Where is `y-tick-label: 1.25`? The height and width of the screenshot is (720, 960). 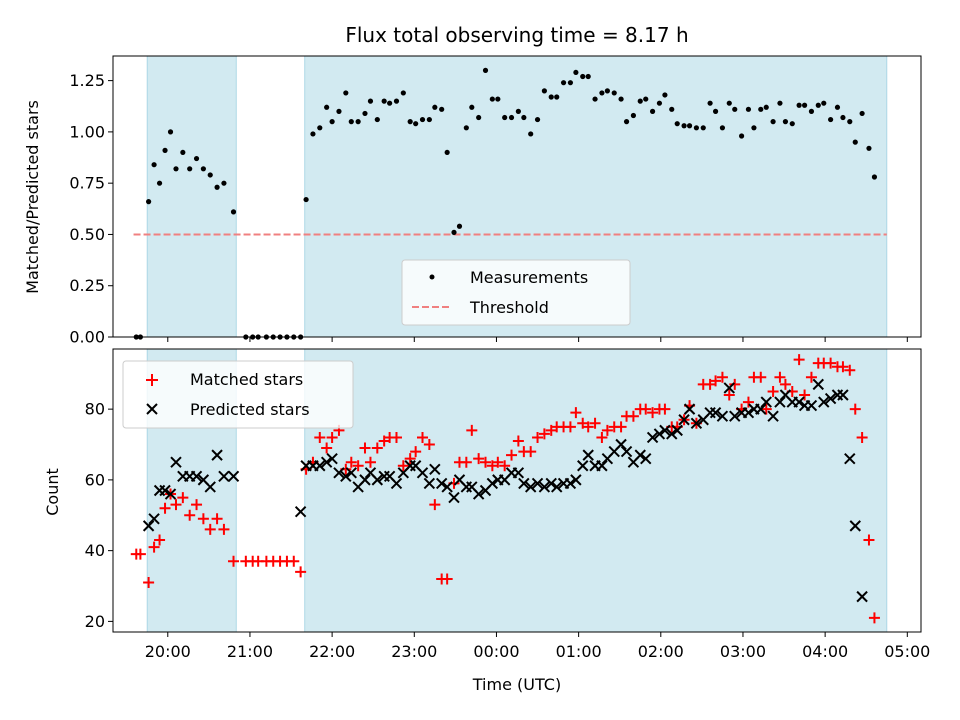
y-tick-label: 1.25 is located at coordinates (87, 80).